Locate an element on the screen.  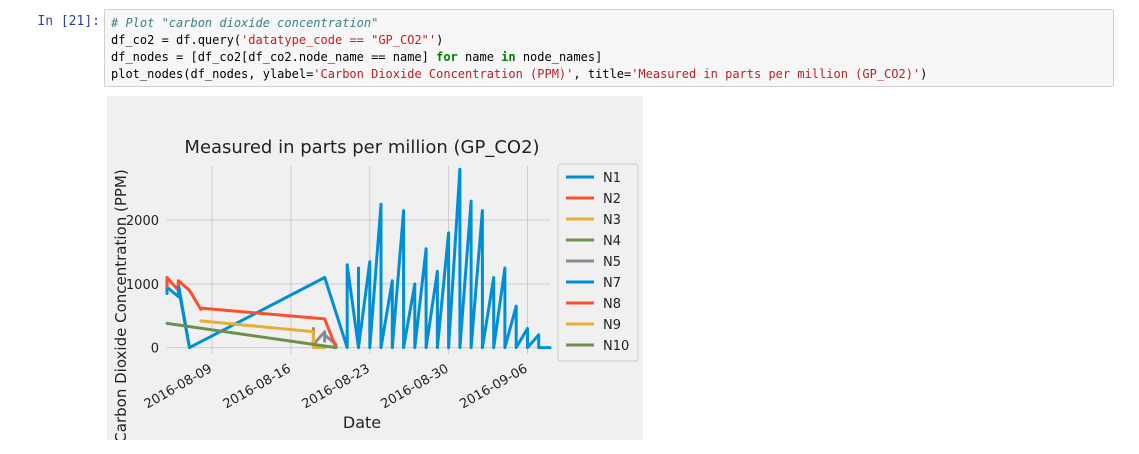
series-line-n9 is located at coordinates (263, 334).